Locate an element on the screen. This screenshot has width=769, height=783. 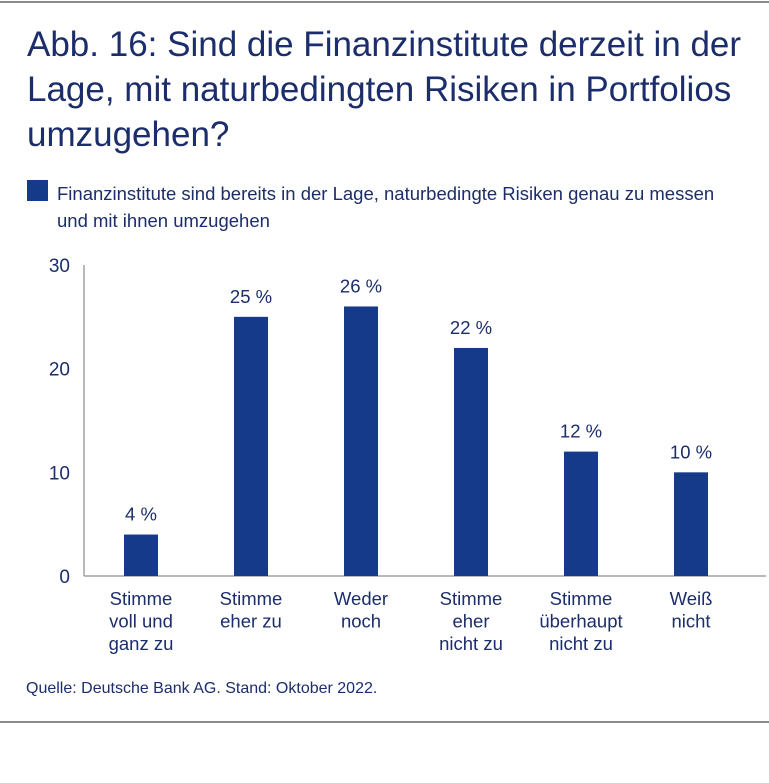
legend-swatch is located at coordinates (37, 190).